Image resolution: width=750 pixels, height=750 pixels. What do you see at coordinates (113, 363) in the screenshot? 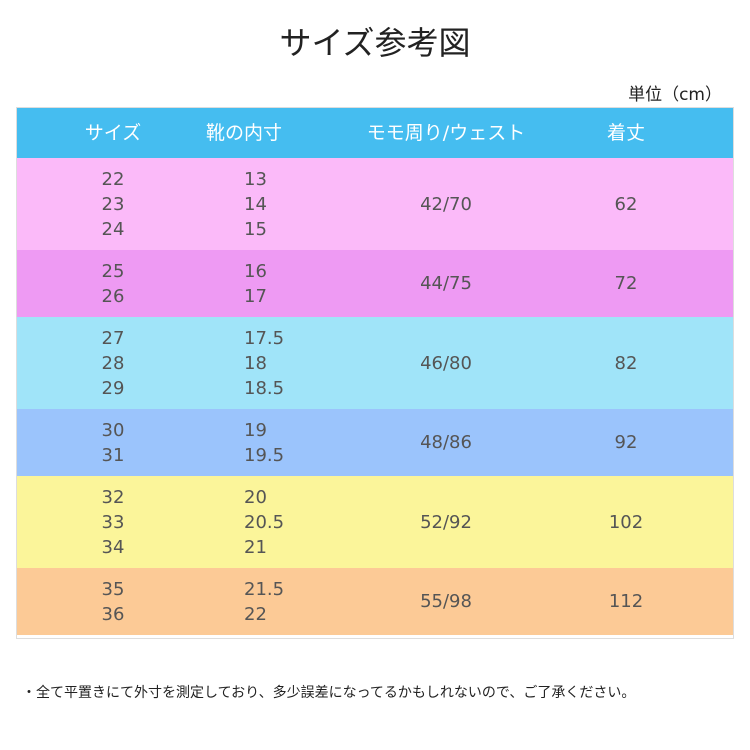
I see `size: 28` at bounding box center [113, 363].